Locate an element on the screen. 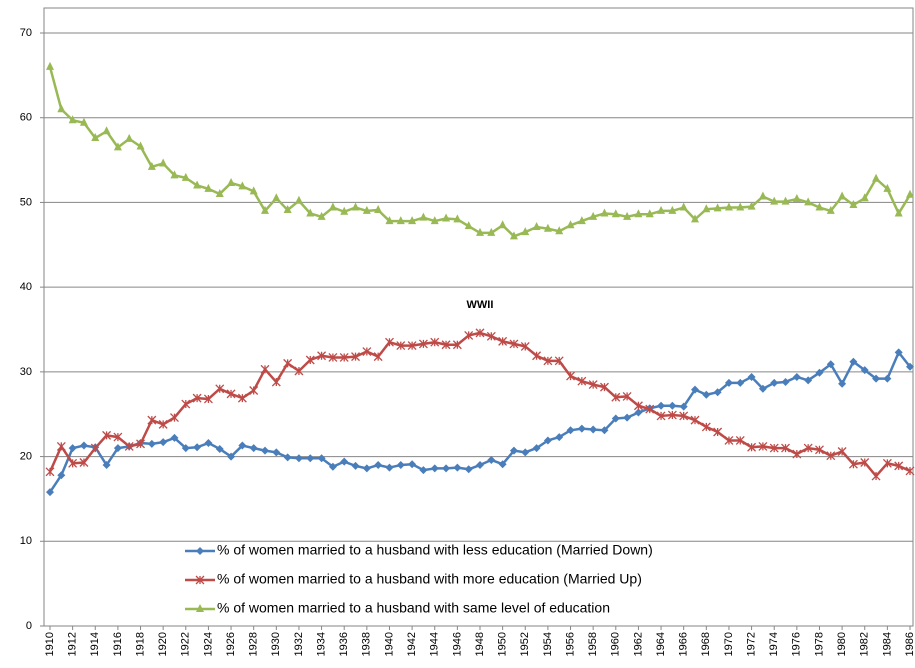  x-tick-label: 1950 is located at coordinates (503, 644).